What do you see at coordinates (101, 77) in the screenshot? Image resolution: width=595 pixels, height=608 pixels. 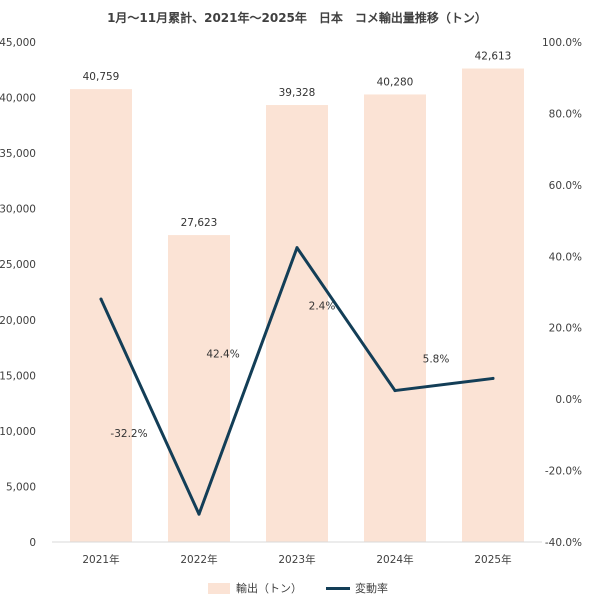 I see `bar-label-2021年: 40,759` at bounding box center [101, 77].